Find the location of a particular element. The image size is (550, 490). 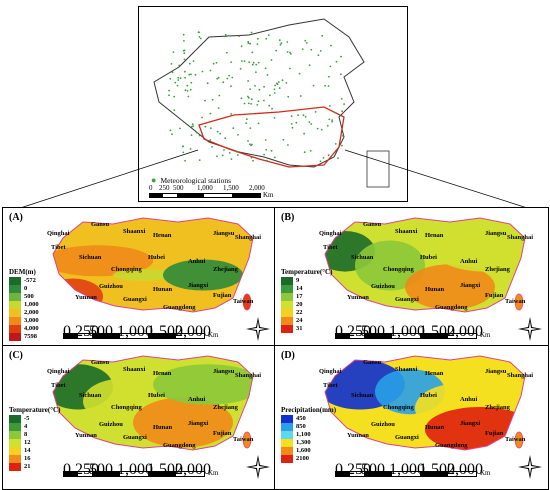

legend-row: 1,000 is located at coordinates (24, 305).